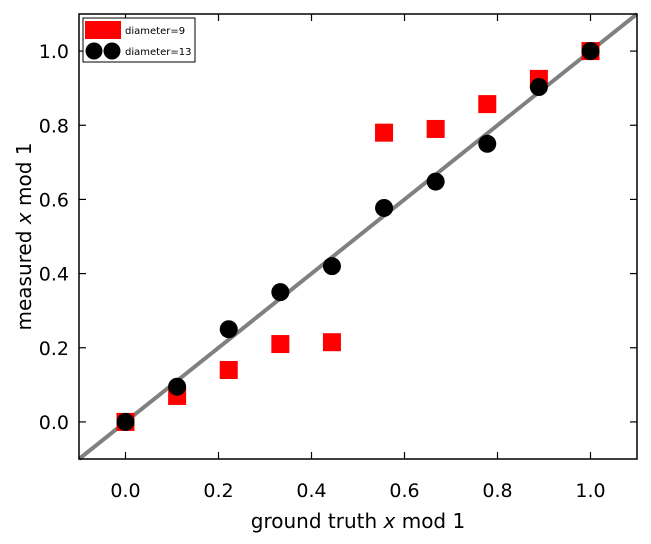 The height and width of the screenshot is (544, 651). What do you see at coordinates (24, 237) in the screenshot?
I see `y-axis-label: measured x mod 1` at bounding box center [24, 237].